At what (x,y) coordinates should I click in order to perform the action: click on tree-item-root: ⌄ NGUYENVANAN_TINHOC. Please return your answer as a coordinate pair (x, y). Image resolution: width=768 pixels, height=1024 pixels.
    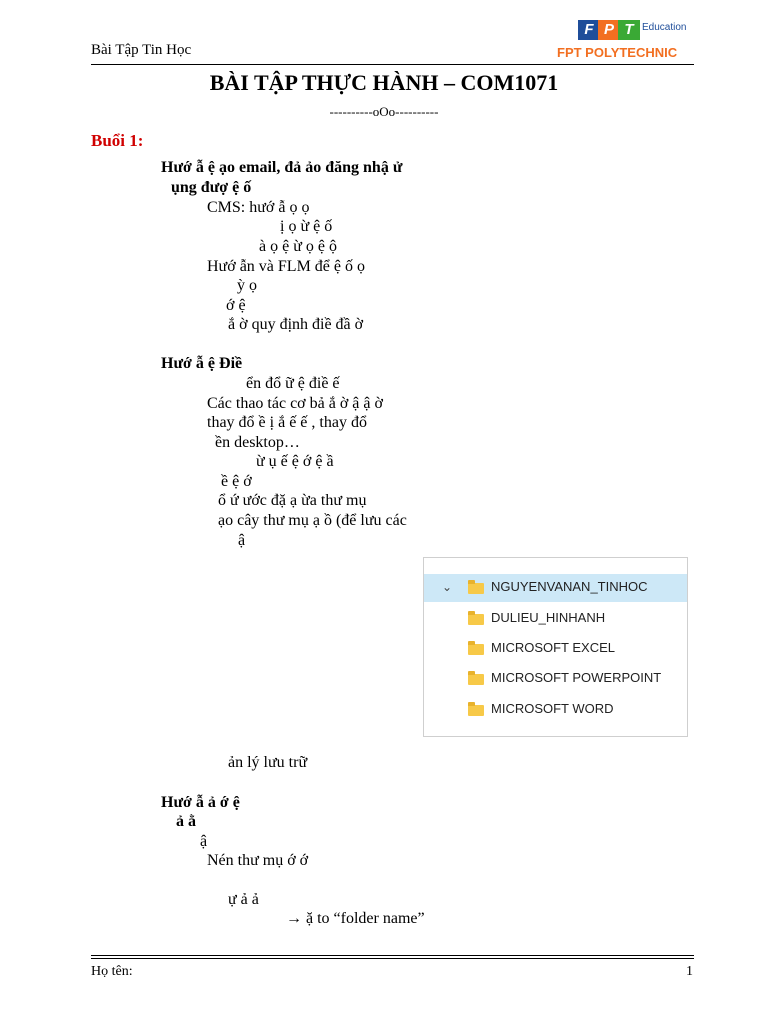
    Looking at the image, I should click on (555, 588).